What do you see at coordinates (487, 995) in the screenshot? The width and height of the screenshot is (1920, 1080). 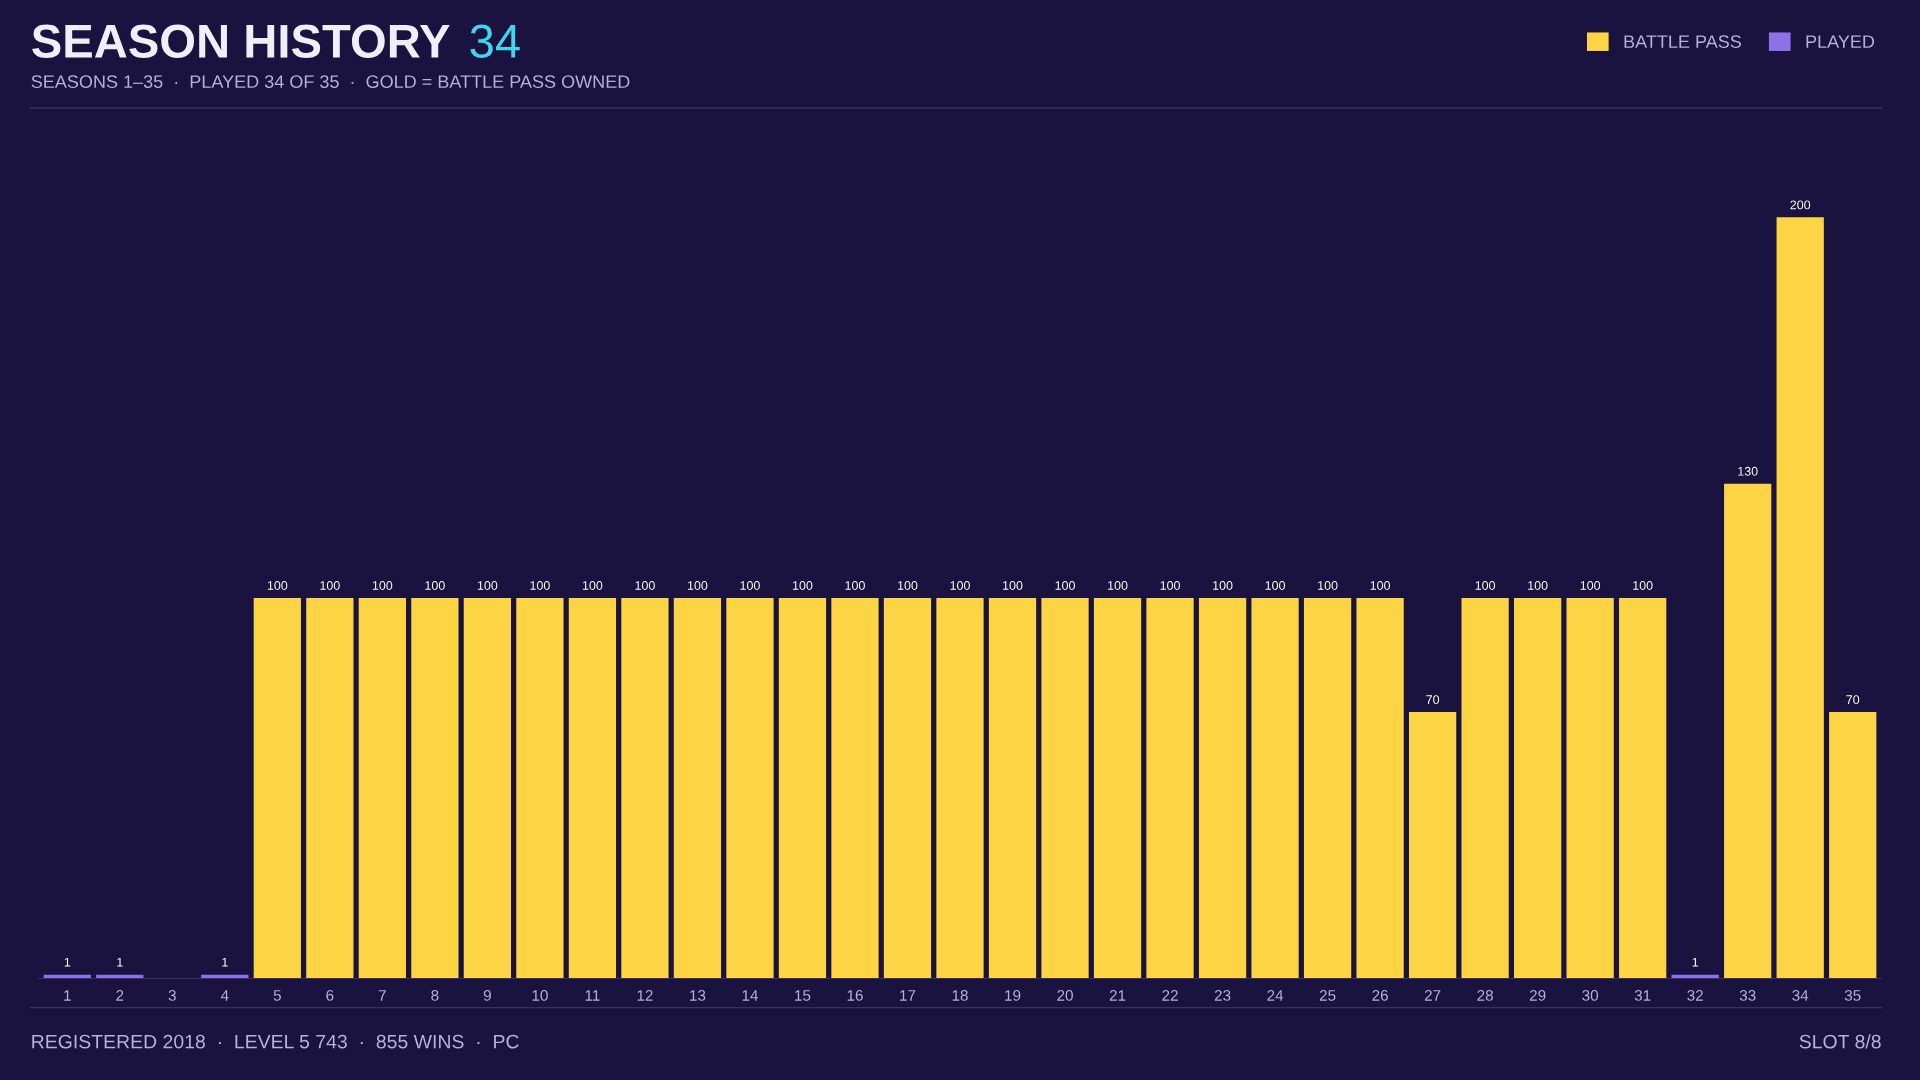 I see `x-tick-label: 9` at bounding box center [487, 995].